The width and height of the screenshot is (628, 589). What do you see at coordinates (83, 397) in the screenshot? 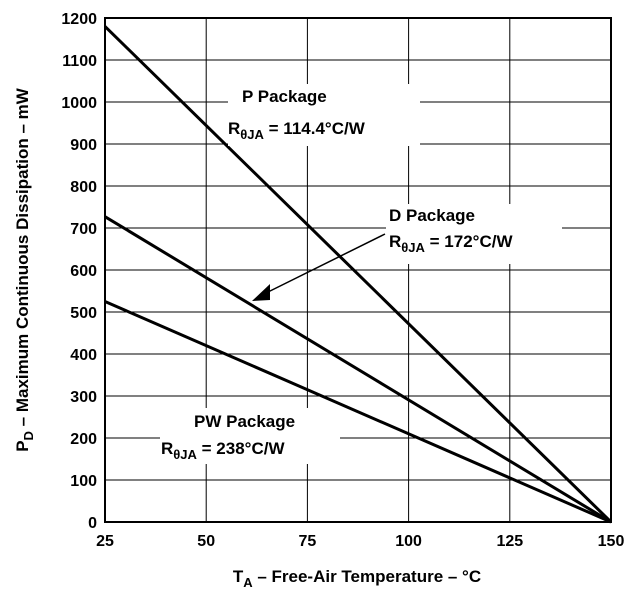
I see `y-tick-label-3: 300` at bounding box center [83, 397].